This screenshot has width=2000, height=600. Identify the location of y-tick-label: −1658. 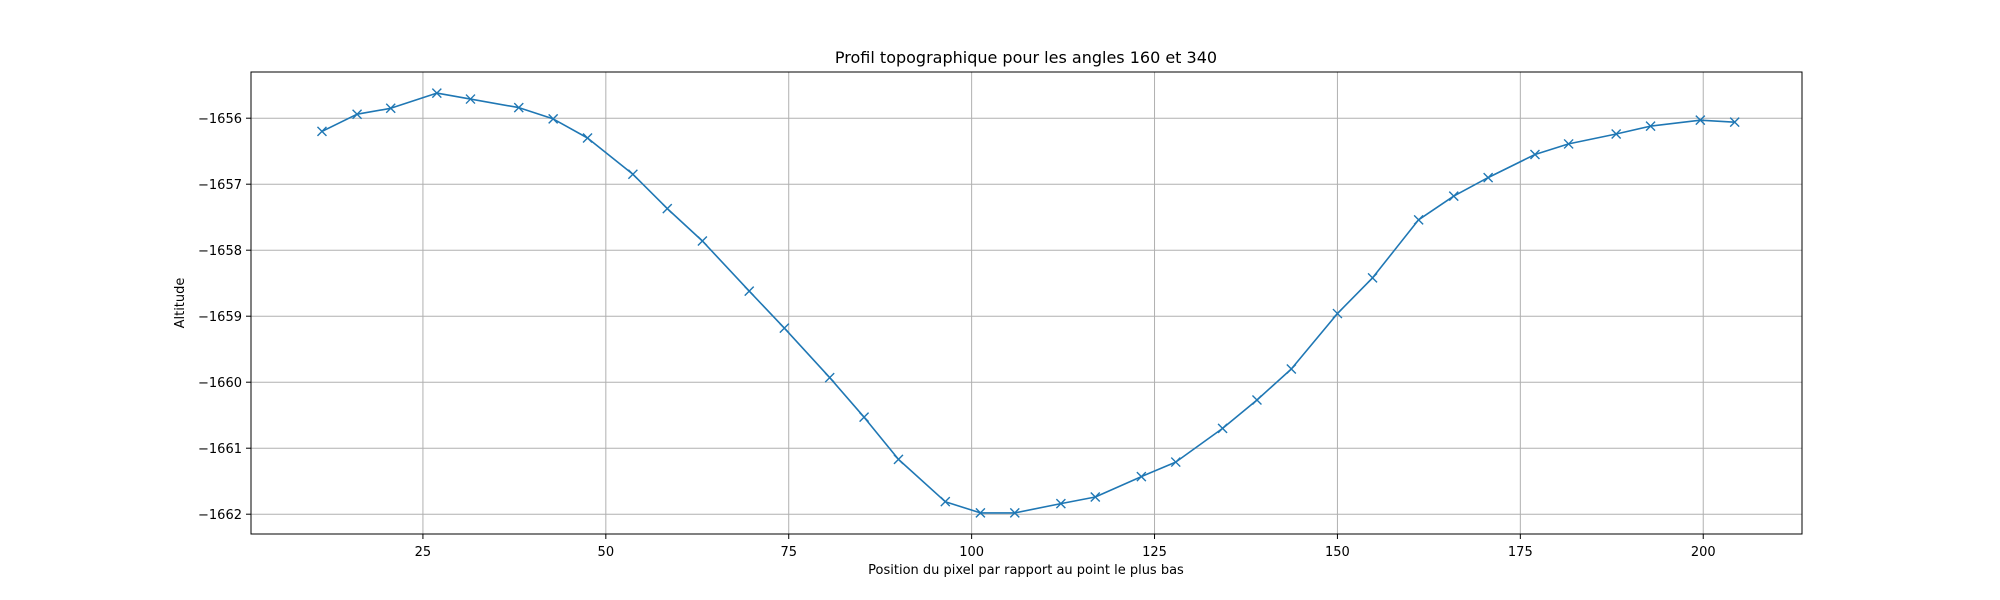
(220, 251).